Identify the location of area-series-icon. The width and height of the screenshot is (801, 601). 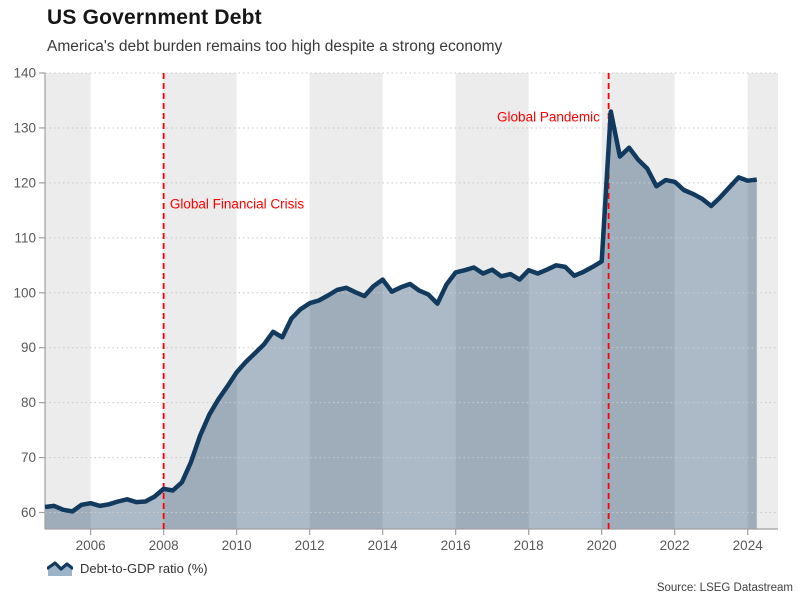
(60, 568).